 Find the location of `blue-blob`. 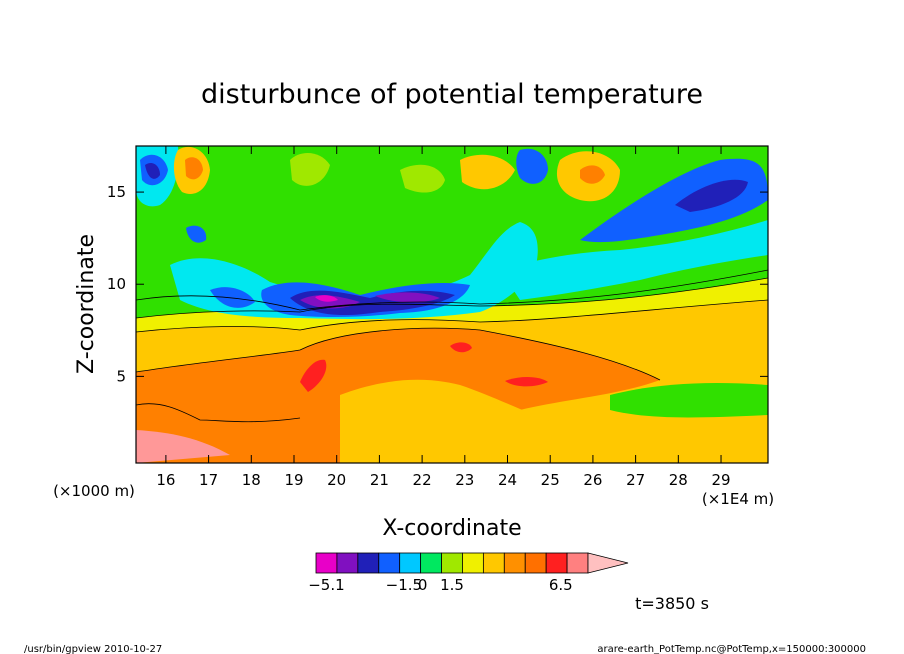

blue-blob is located at coordinates (232, 297).